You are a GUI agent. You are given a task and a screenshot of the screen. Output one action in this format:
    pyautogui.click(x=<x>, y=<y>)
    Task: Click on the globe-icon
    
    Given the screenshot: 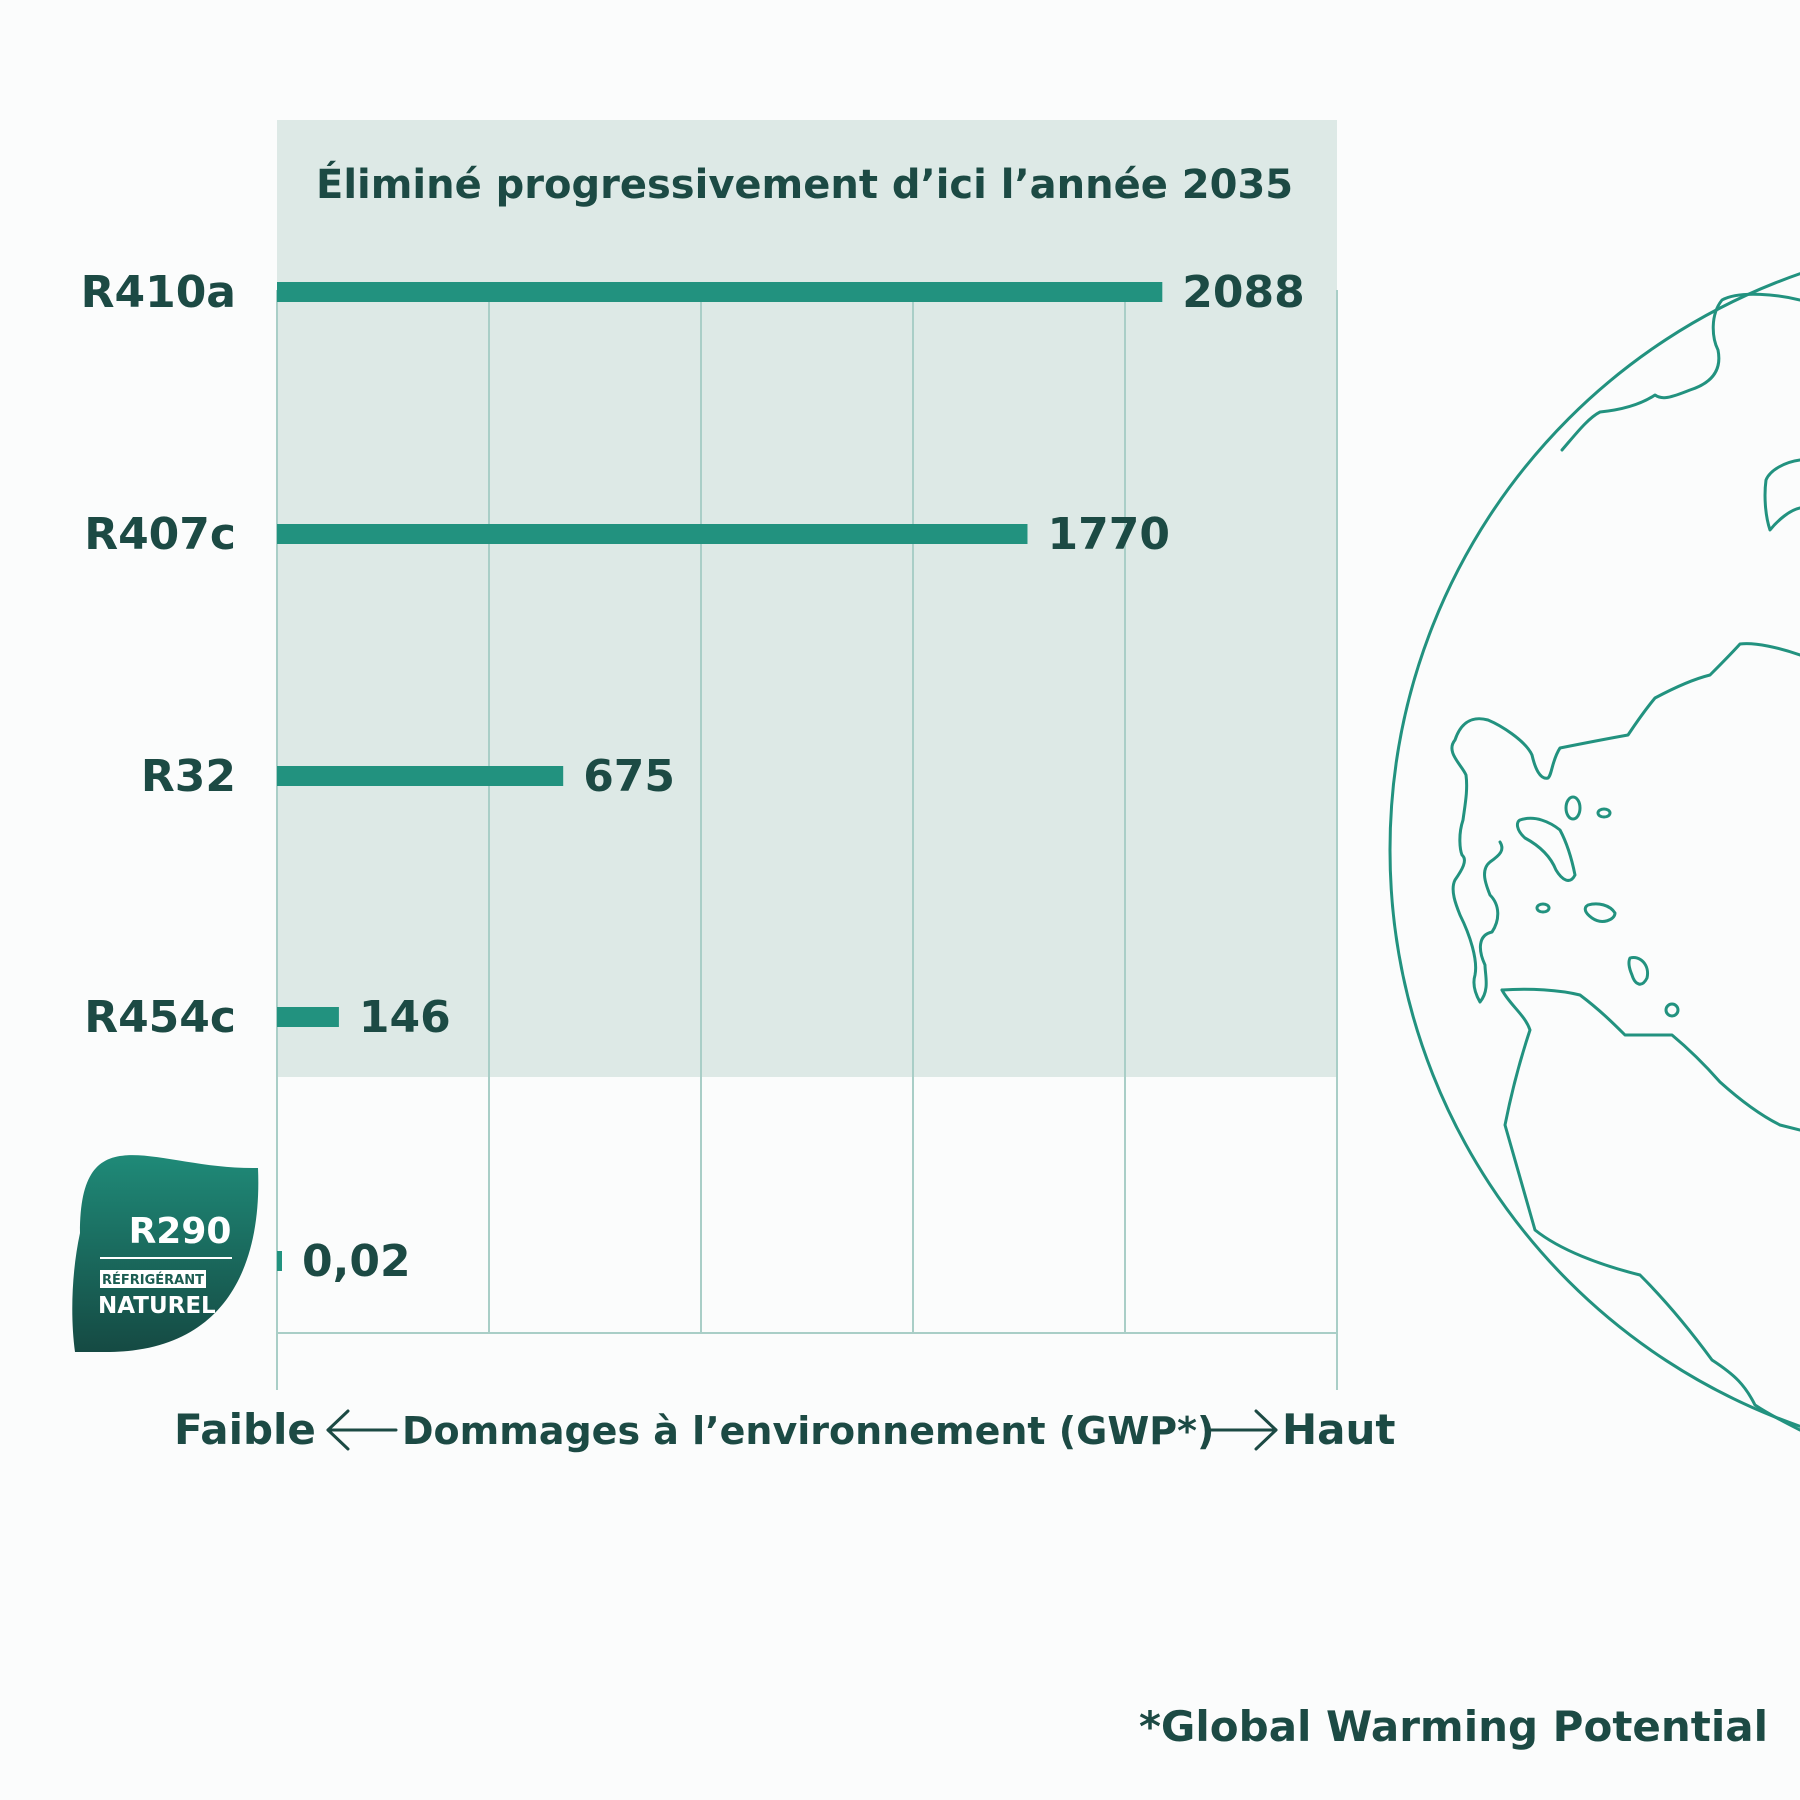 What is the action you would take?
    pyautogui.click(x=1594, y=852)
    